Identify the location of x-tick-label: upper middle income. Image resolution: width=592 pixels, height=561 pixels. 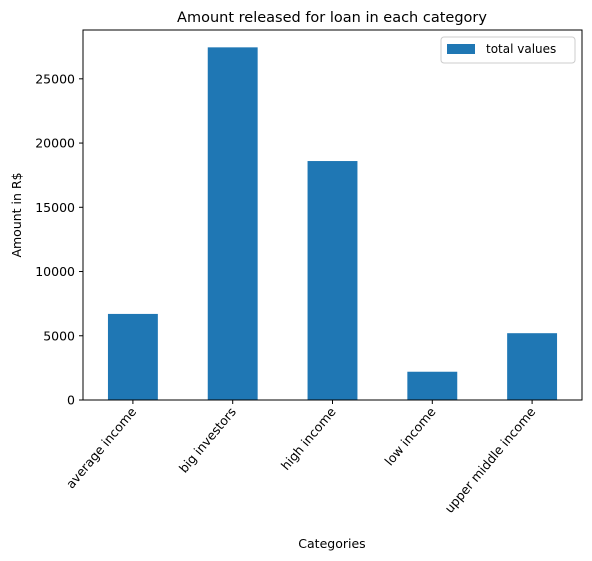
(489, 460).